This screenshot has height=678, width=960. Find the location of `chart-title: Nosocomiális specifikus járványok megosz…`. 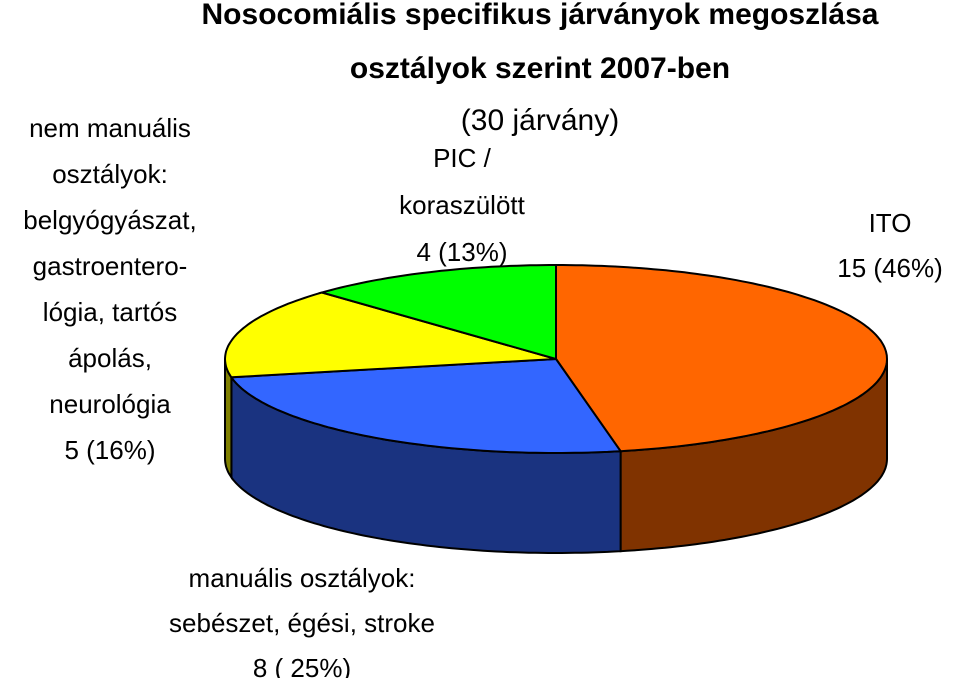

chart-title: Nosocomiális specifikus járványok megosz… is located at coordinates (540, 15).